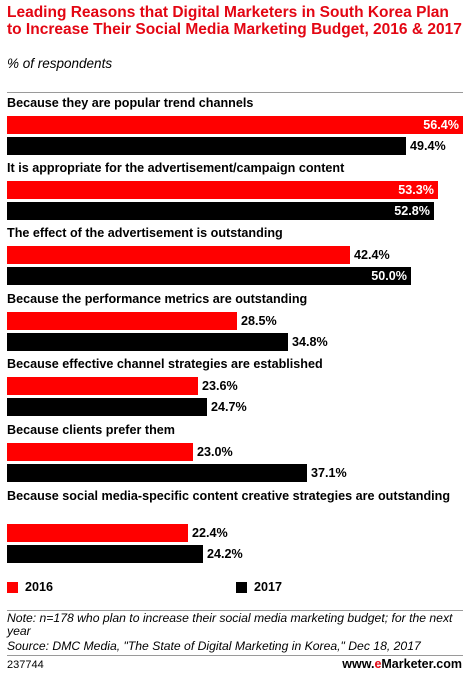 This screenshot has width=470, height=676. What do you see at coordinates (421, 664) in the screenshot?
I see `brand-rest: Marketer.com` at bounding box center [421, 664].